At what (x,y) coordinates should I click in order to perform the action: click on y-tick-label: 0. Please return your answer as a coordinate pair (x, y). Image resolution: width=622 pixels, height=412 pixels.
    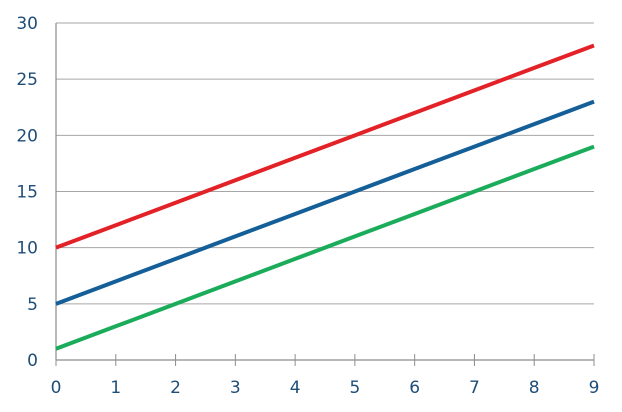
    Looking at the image, I should click on (32, 361).